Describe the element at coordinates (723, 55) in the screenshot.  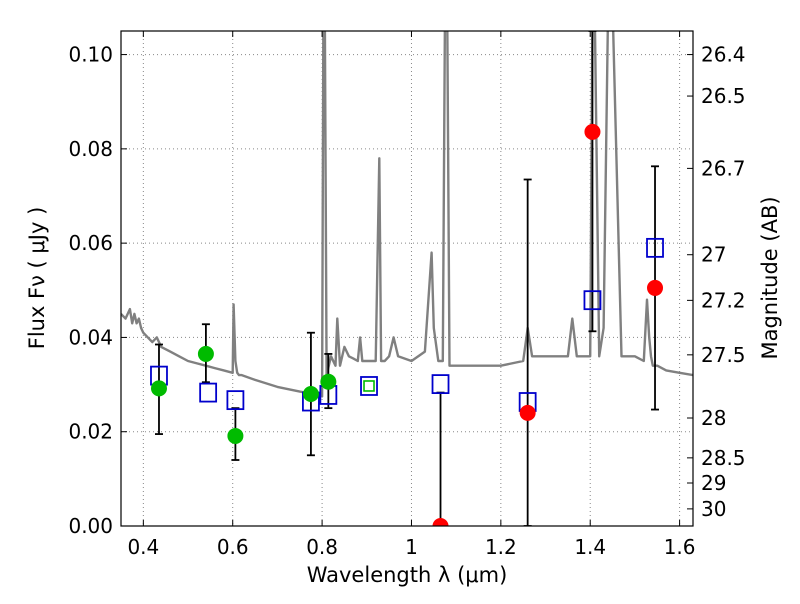
I see `right-tick-label: 26.4` at that location.